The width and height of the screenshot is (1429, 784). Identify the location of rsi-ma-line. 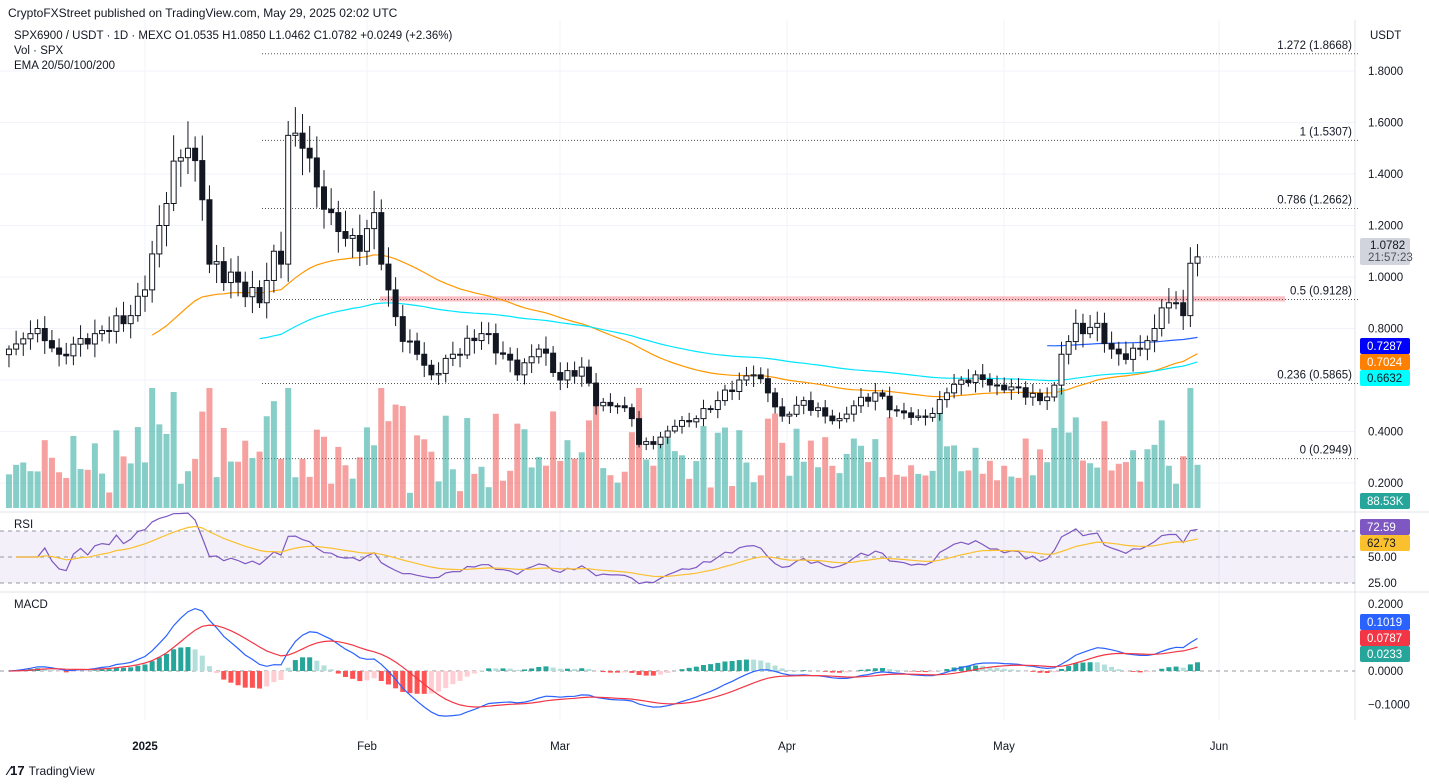
(607, 551).